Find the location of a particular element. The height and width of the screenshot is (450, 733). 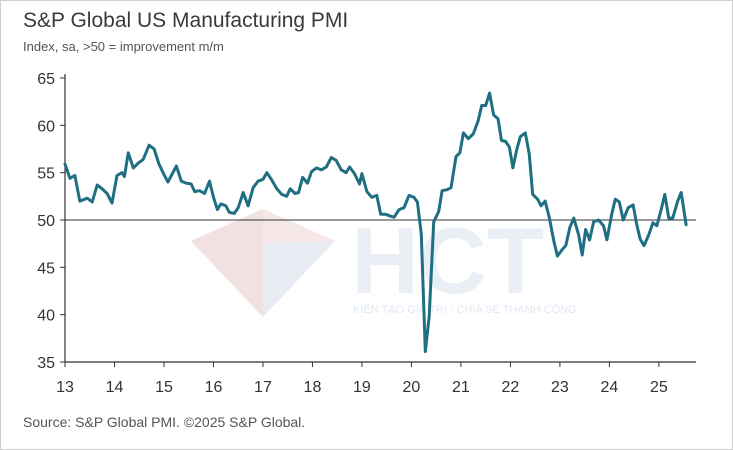

x-tick-label: 14 is located at coordinates (115, 387).